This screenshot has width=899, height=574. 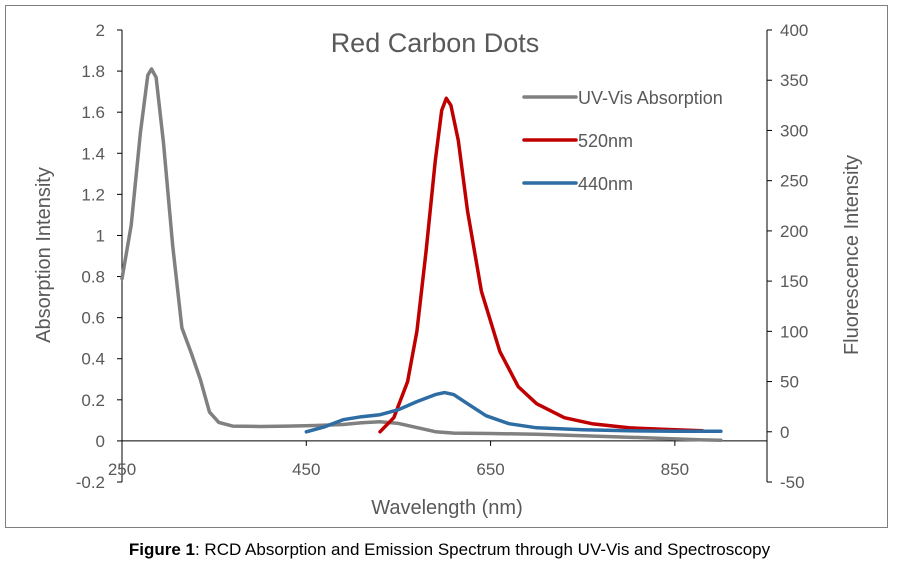 I want to click on x-axis-label: Wavelength (nm), so click(x=447, y=508).